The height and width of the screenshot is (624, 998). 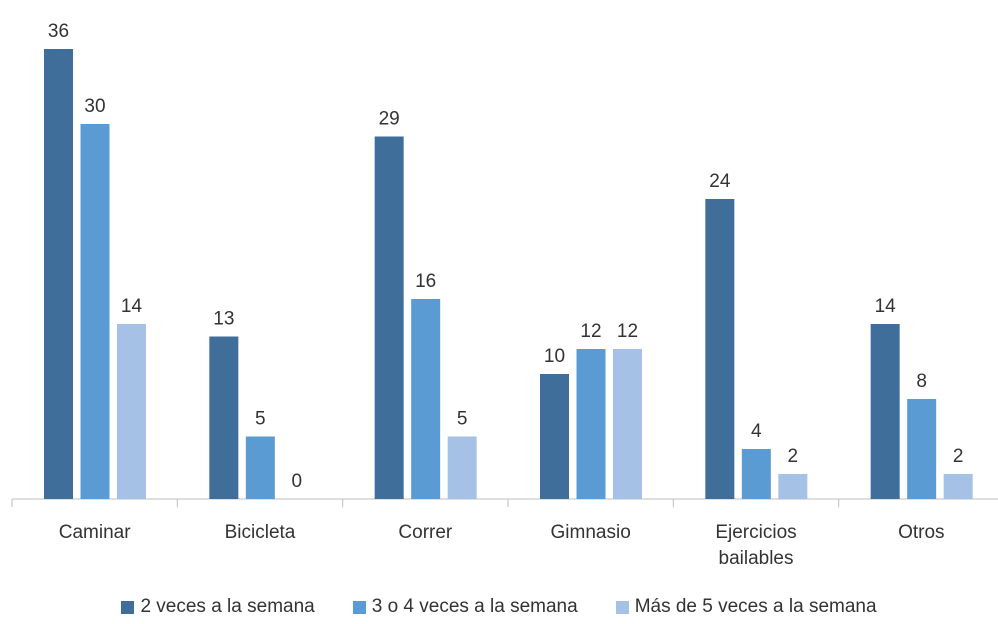 I want to click on category-label: Correr, so click(x=425, y=532).